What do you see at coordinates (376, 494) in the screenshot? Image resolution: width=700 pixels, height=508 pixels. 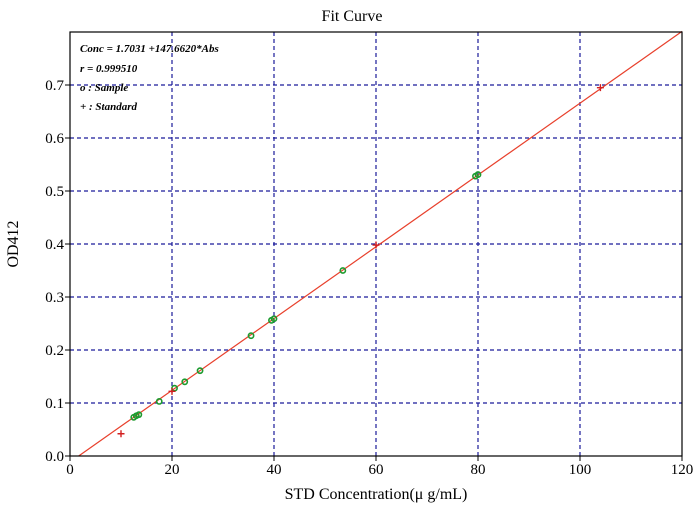 I see `x-axis-label: STD Concentration(μ g/mL)` at bounding box center [376, 494].